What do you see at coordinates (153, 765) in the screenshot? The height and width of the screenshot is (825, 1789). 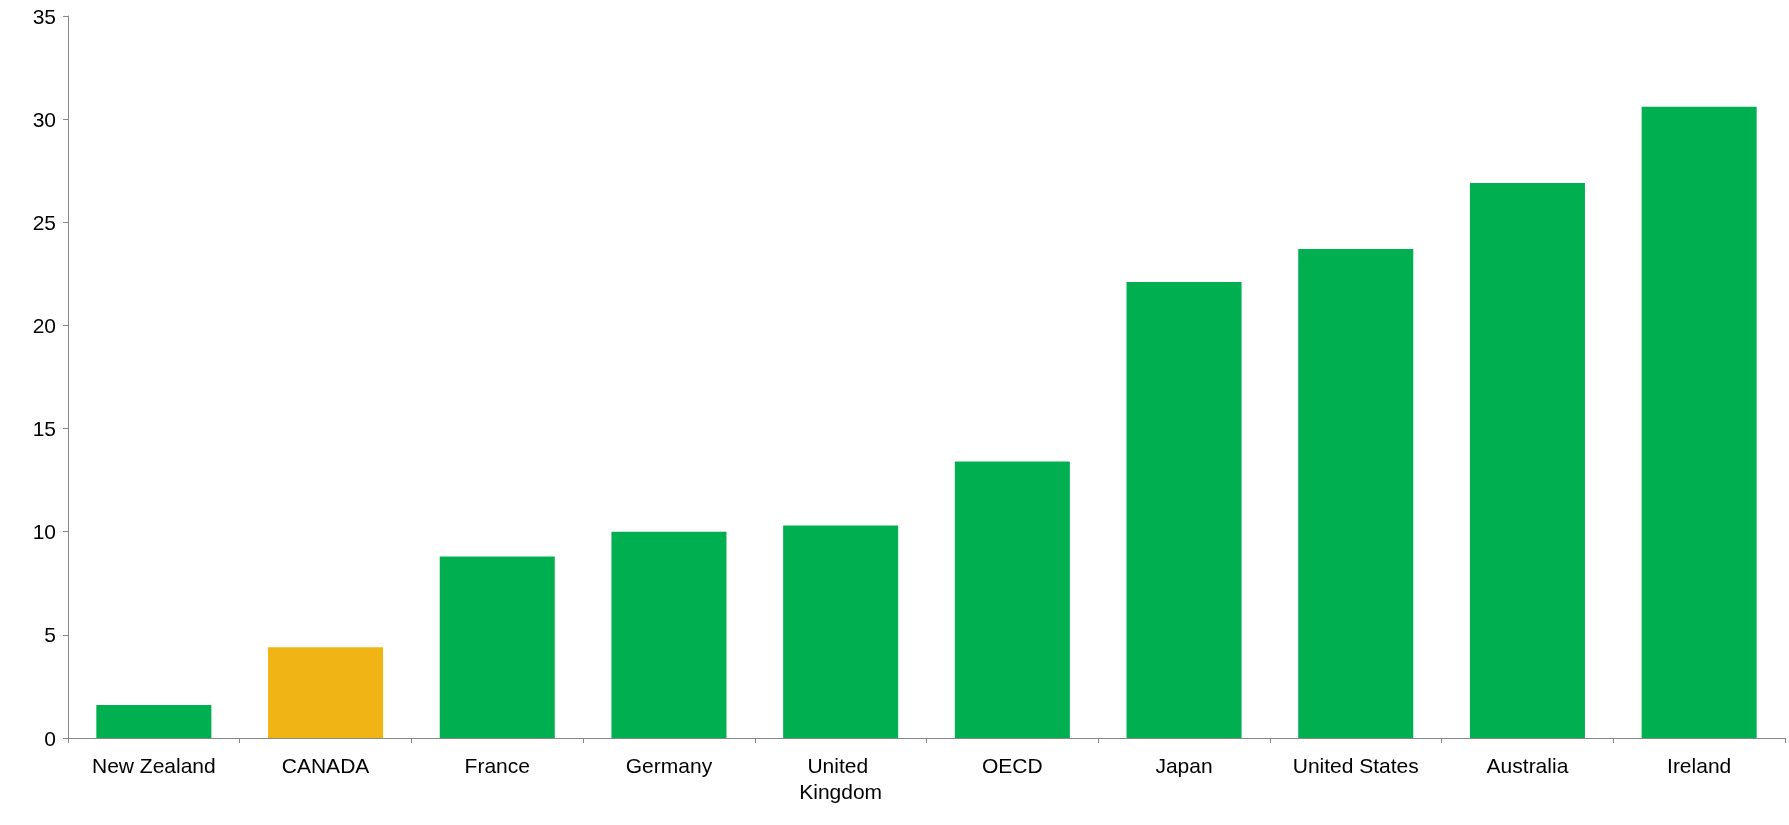 I see `x-tick-label: New Zealand` at bounding box center [153, 765].